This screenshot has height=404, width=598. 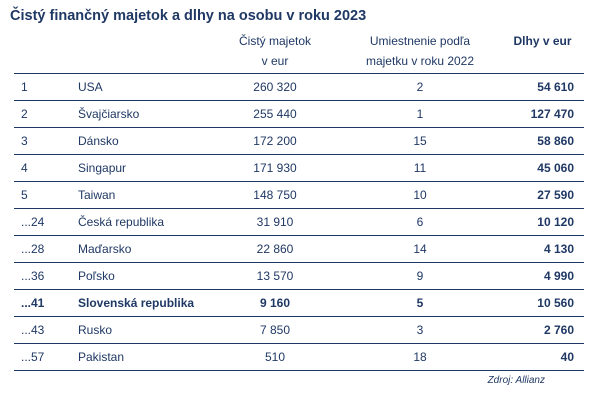 I want to click on cell-country: Pakistan, so click(x=101, y=357).